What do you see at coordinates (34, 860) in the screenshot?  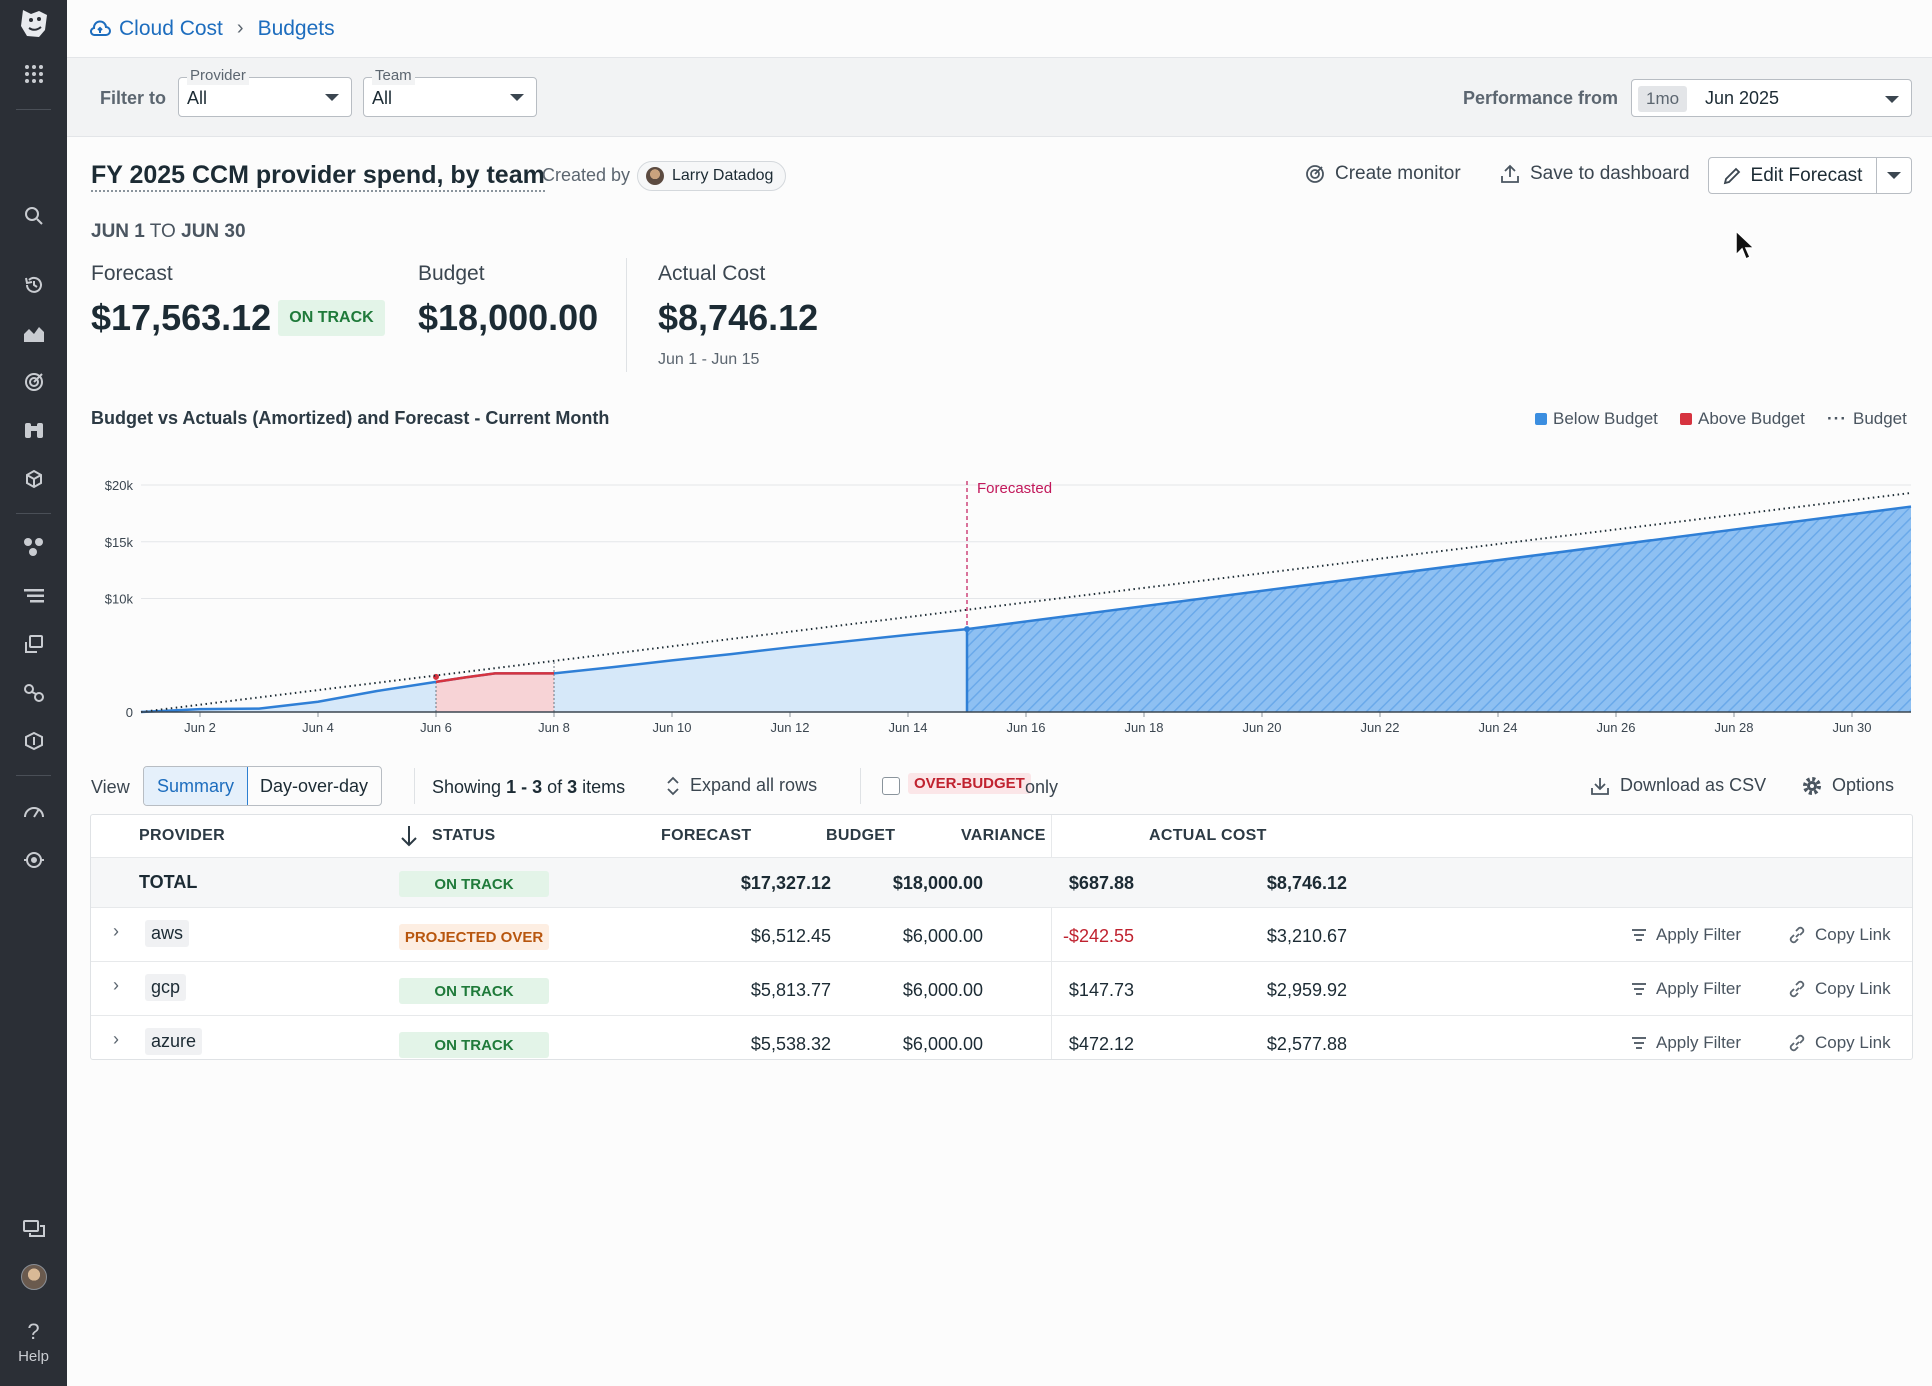 I see `synthetics-icon` at bounding box center [34, 860].